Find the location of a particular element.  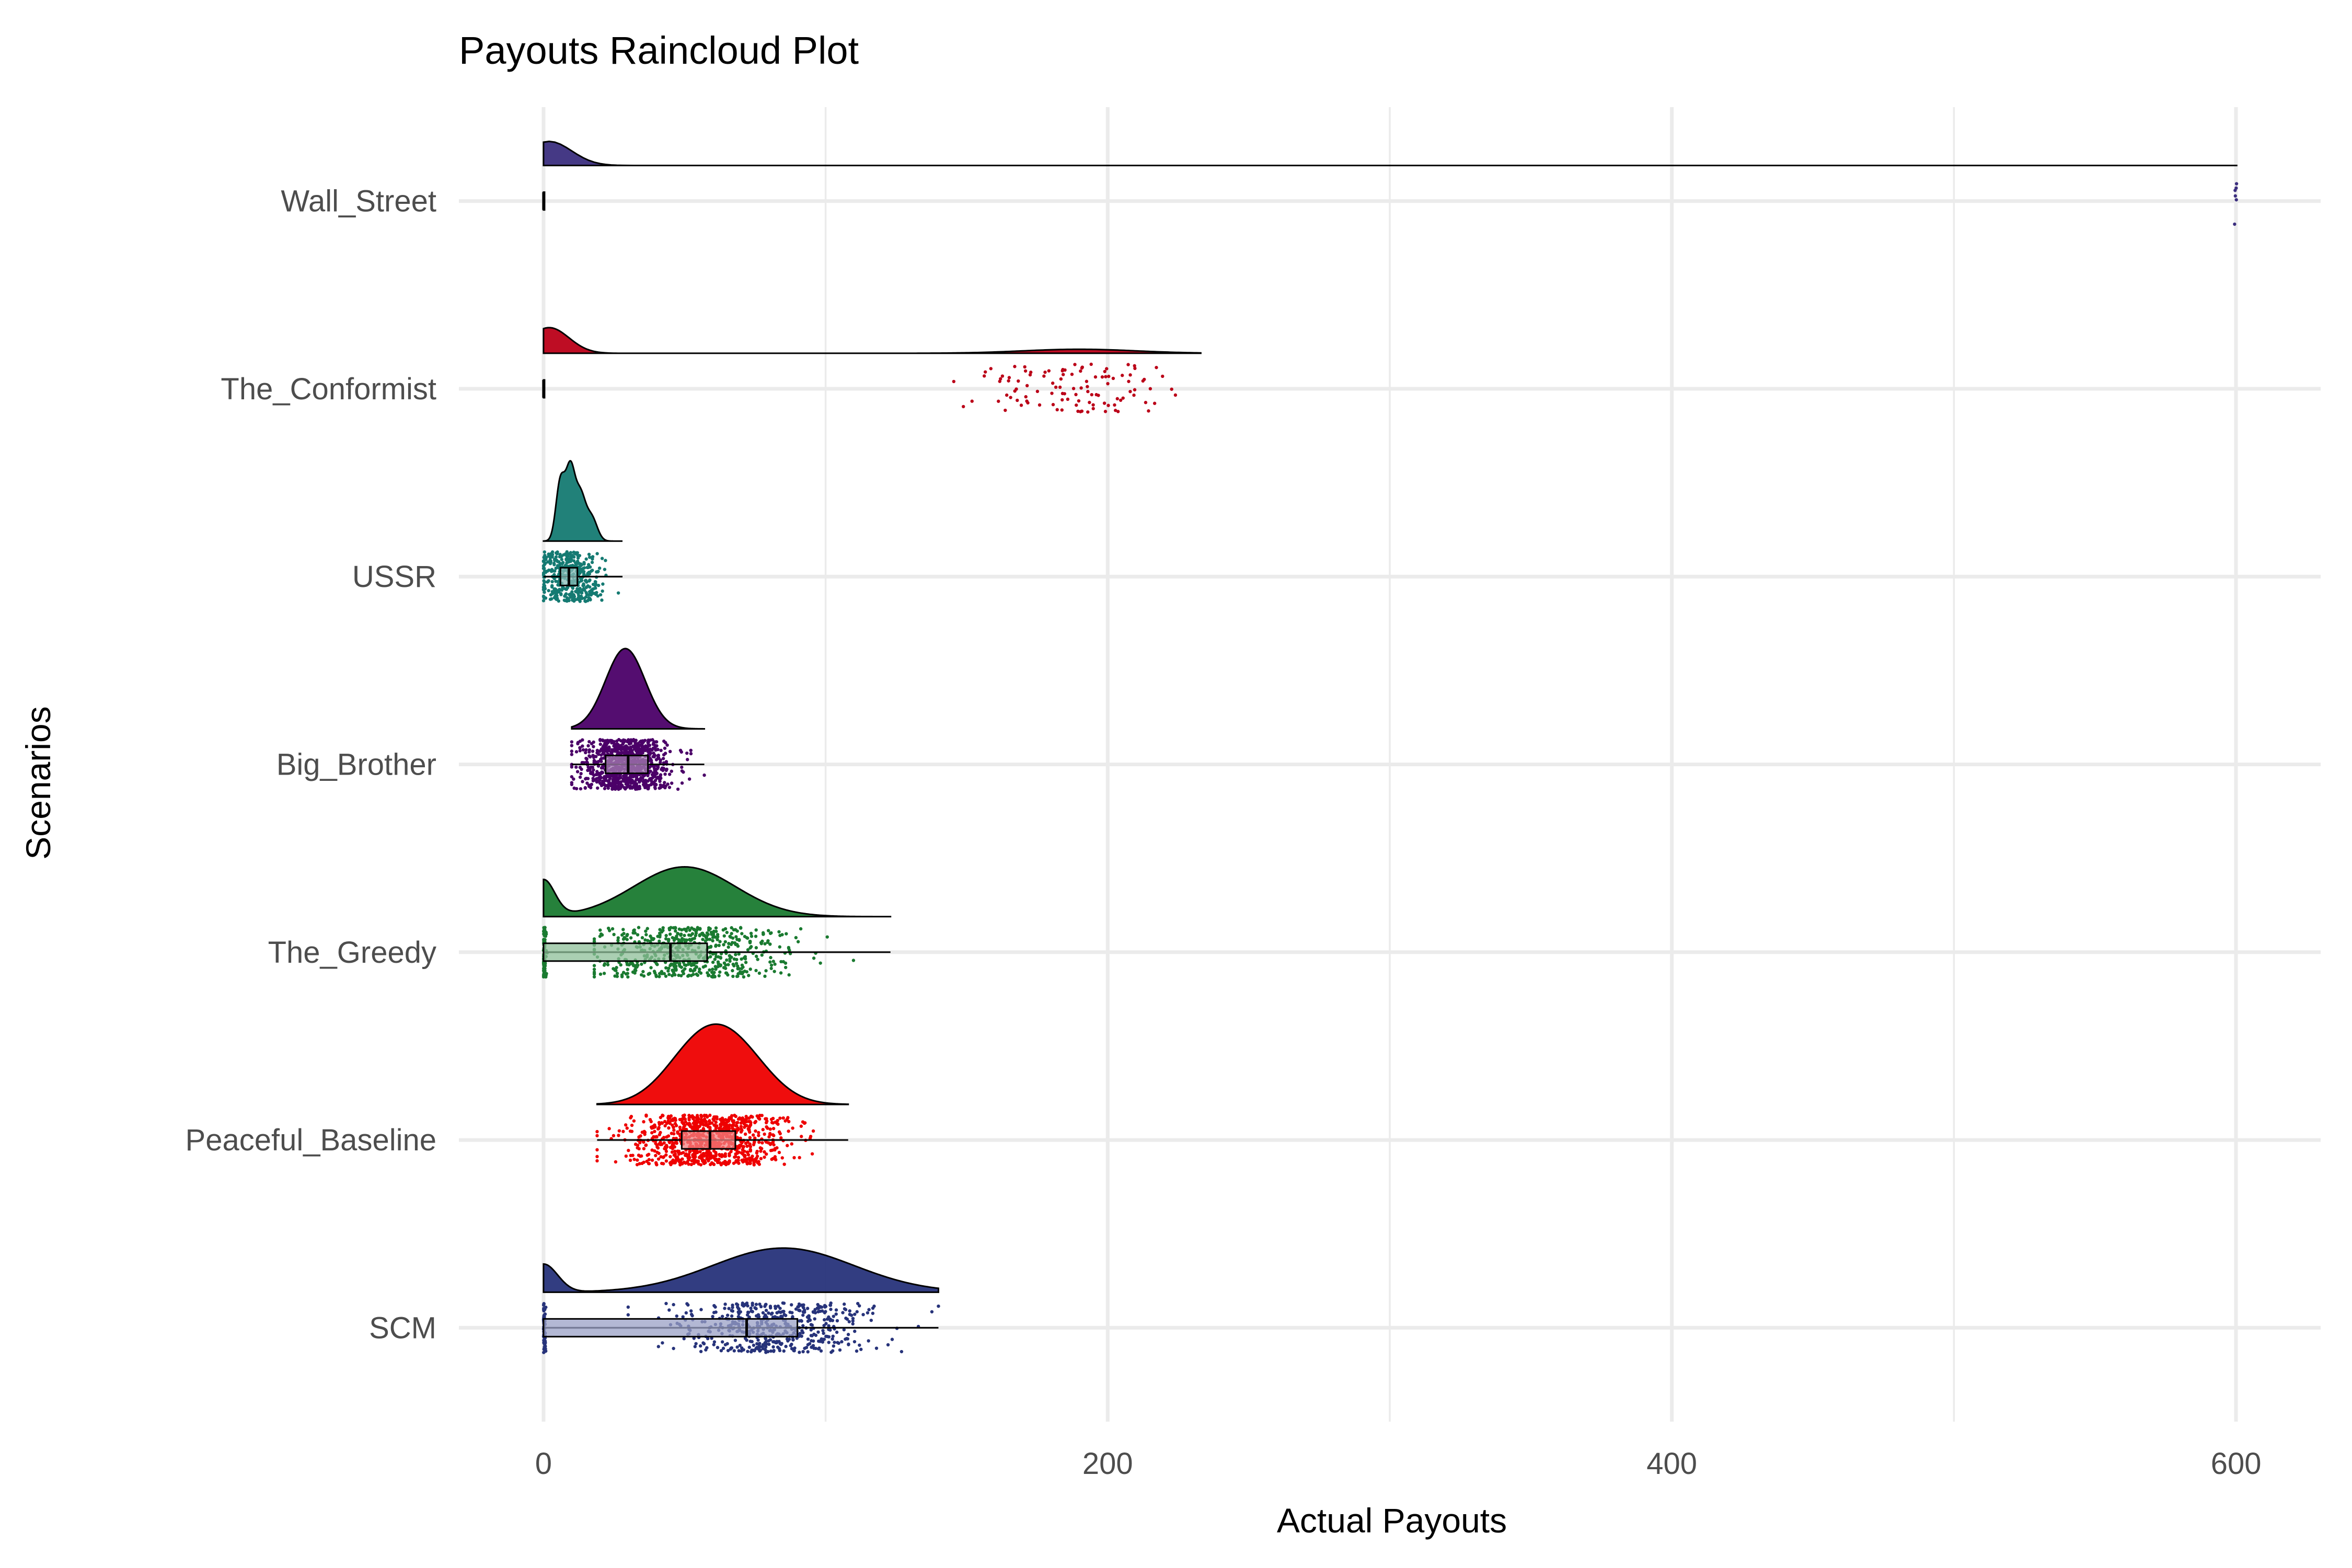

boxplots is located at coordinates (740, 764).